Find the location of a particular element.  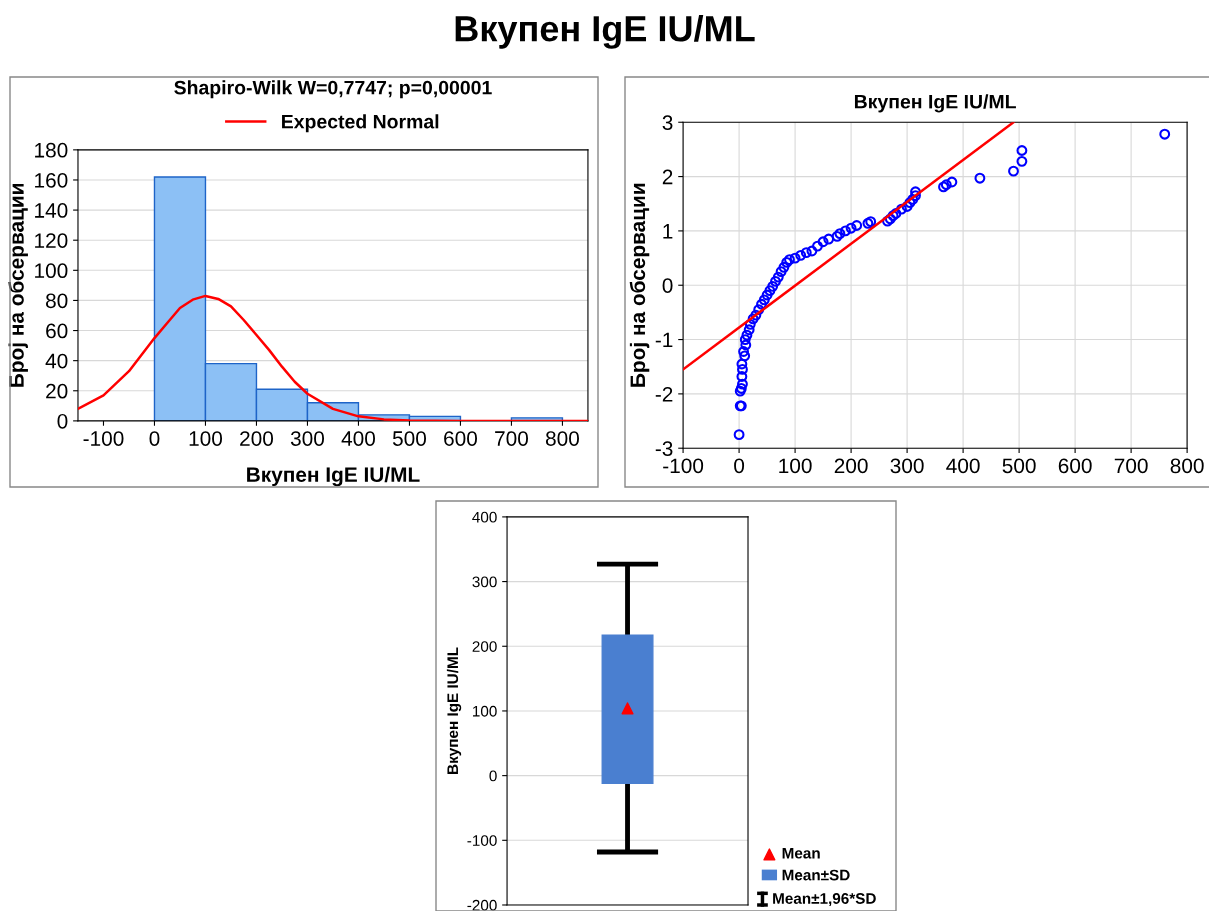

y-tick-label: 1 is located at coordinates (668, 231).